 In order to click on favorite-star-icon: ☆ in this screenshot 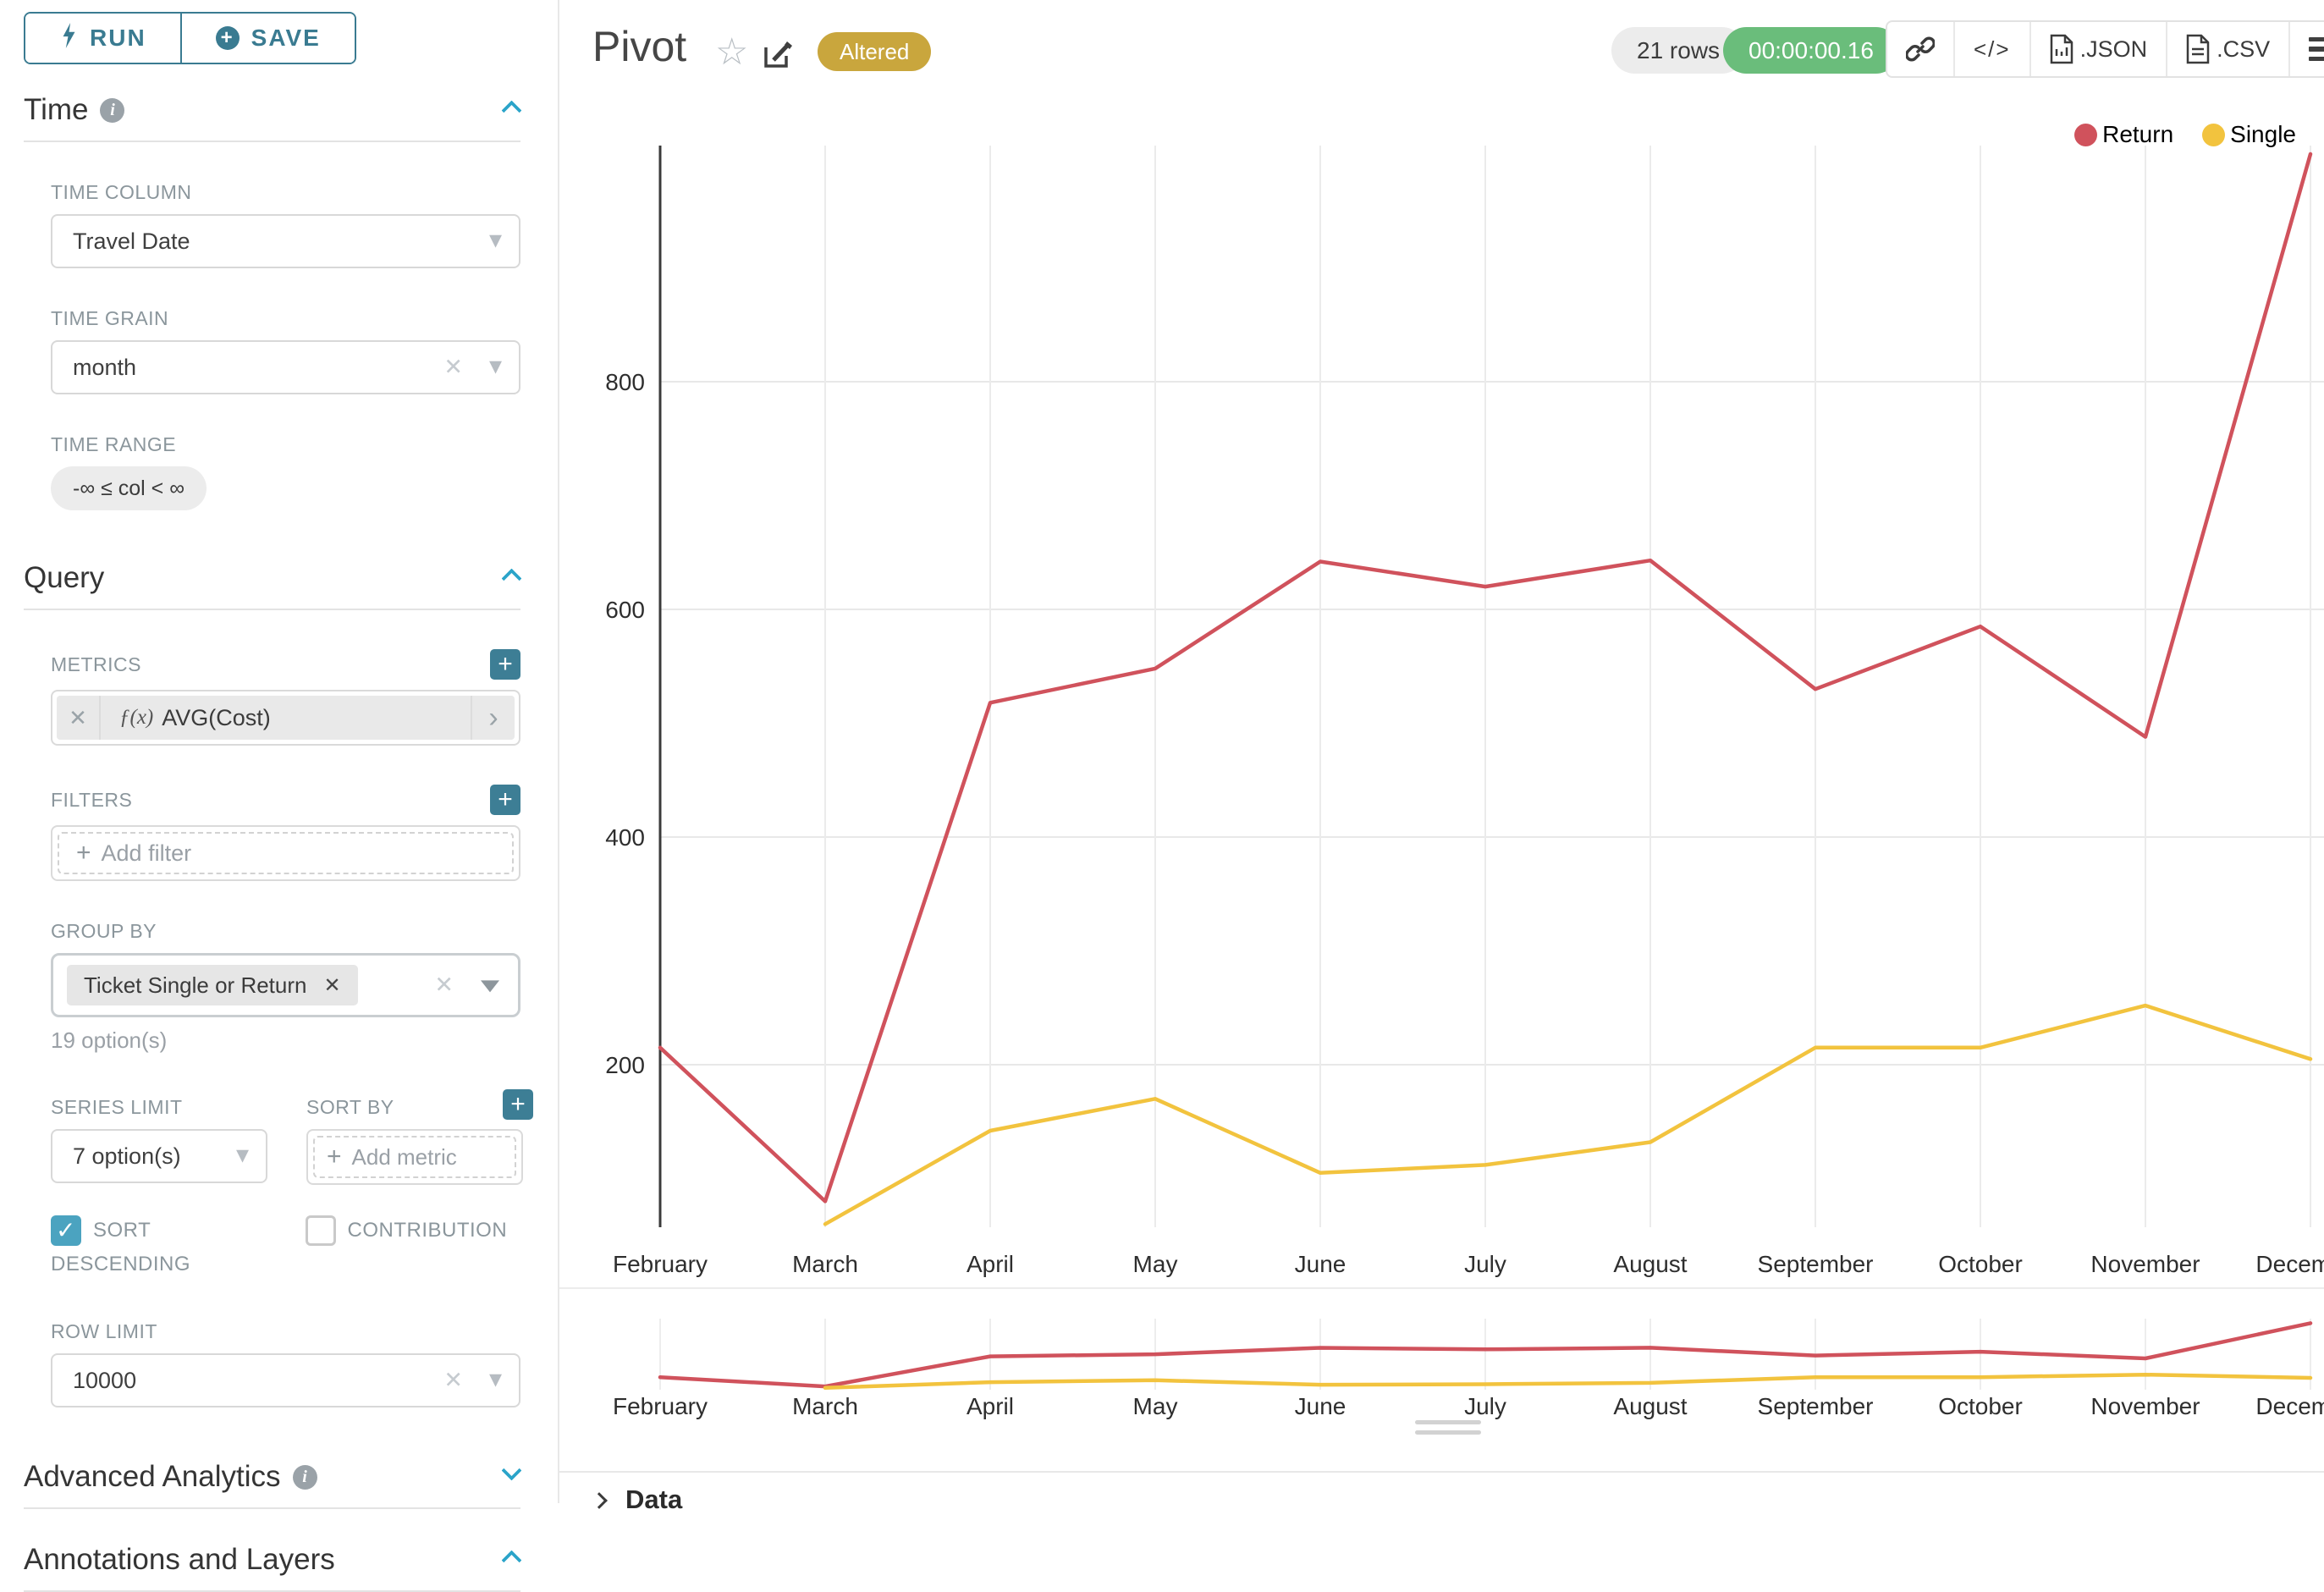, I will do `click(732, 52)`.